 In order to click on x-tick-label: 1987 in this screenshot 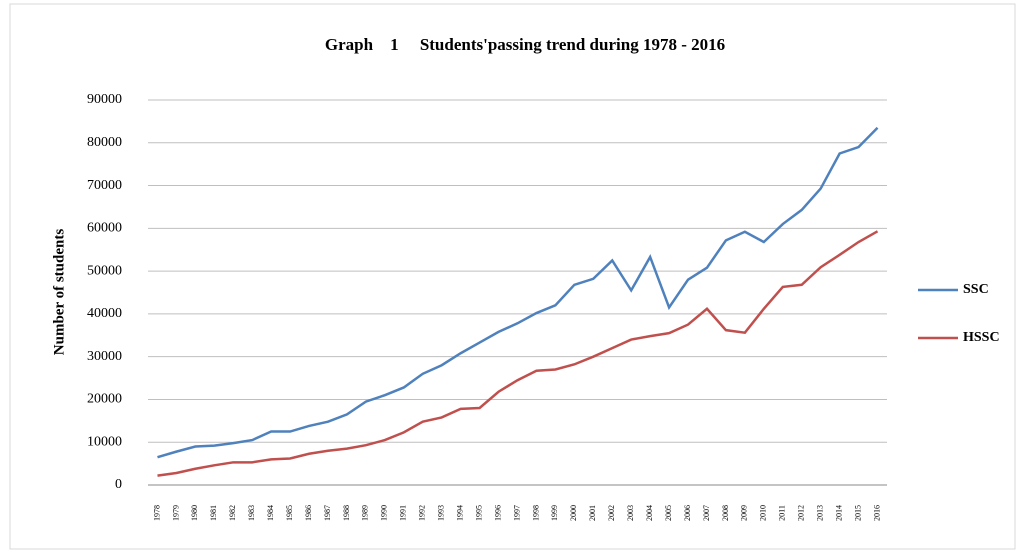, I will do `click(327, 513)`.